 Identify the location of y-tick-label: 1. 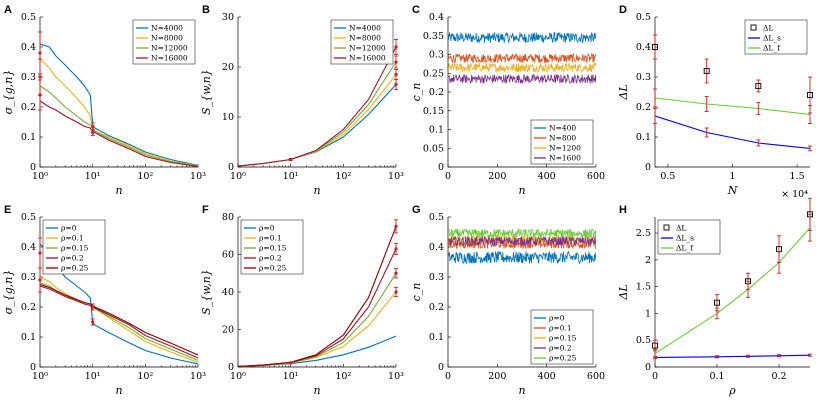
(648, 313).